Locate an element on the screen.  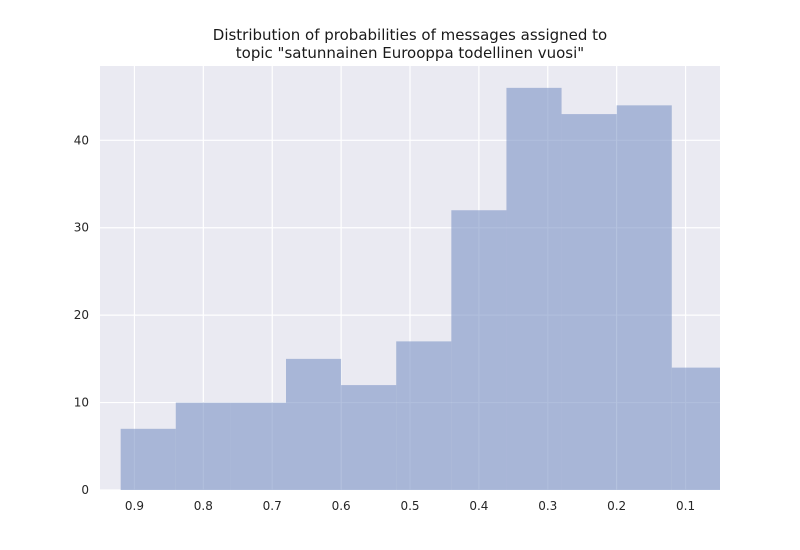
y-tick-label-2: 20 is located at coordinates (81, 315).